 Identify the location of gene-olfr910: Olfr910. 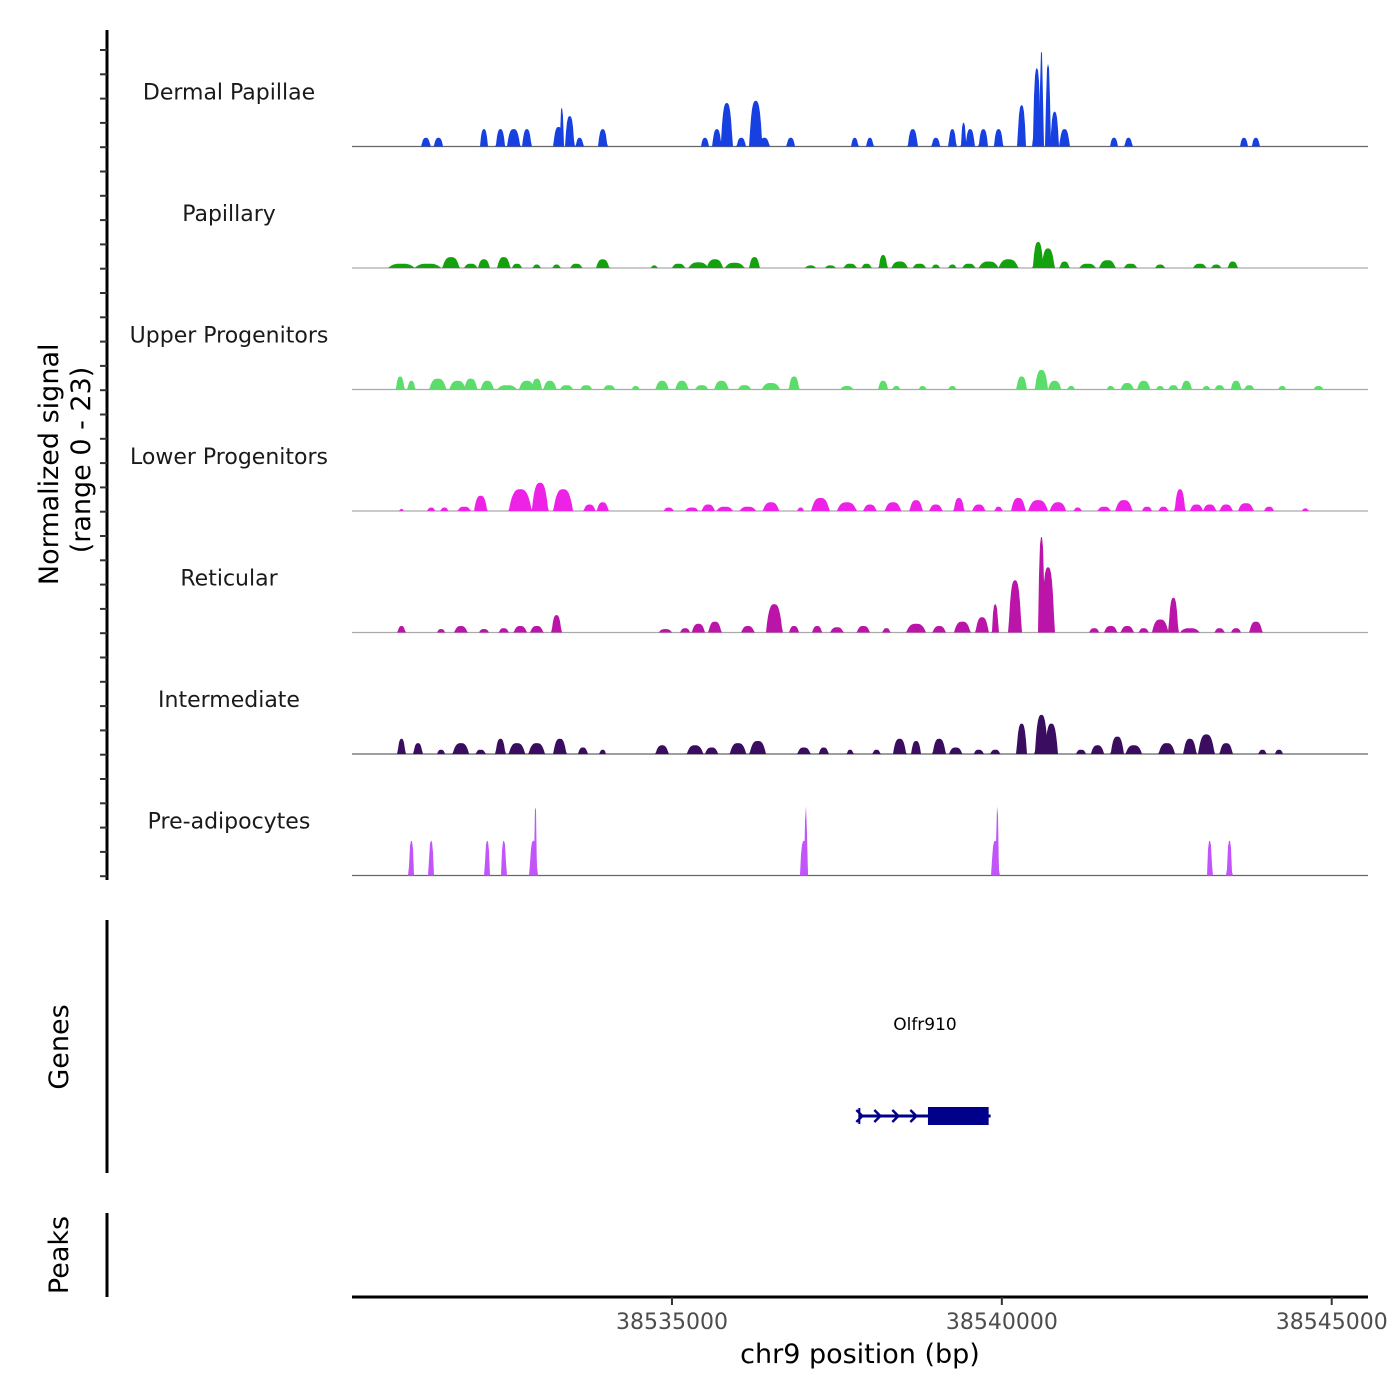
(923, 1070).